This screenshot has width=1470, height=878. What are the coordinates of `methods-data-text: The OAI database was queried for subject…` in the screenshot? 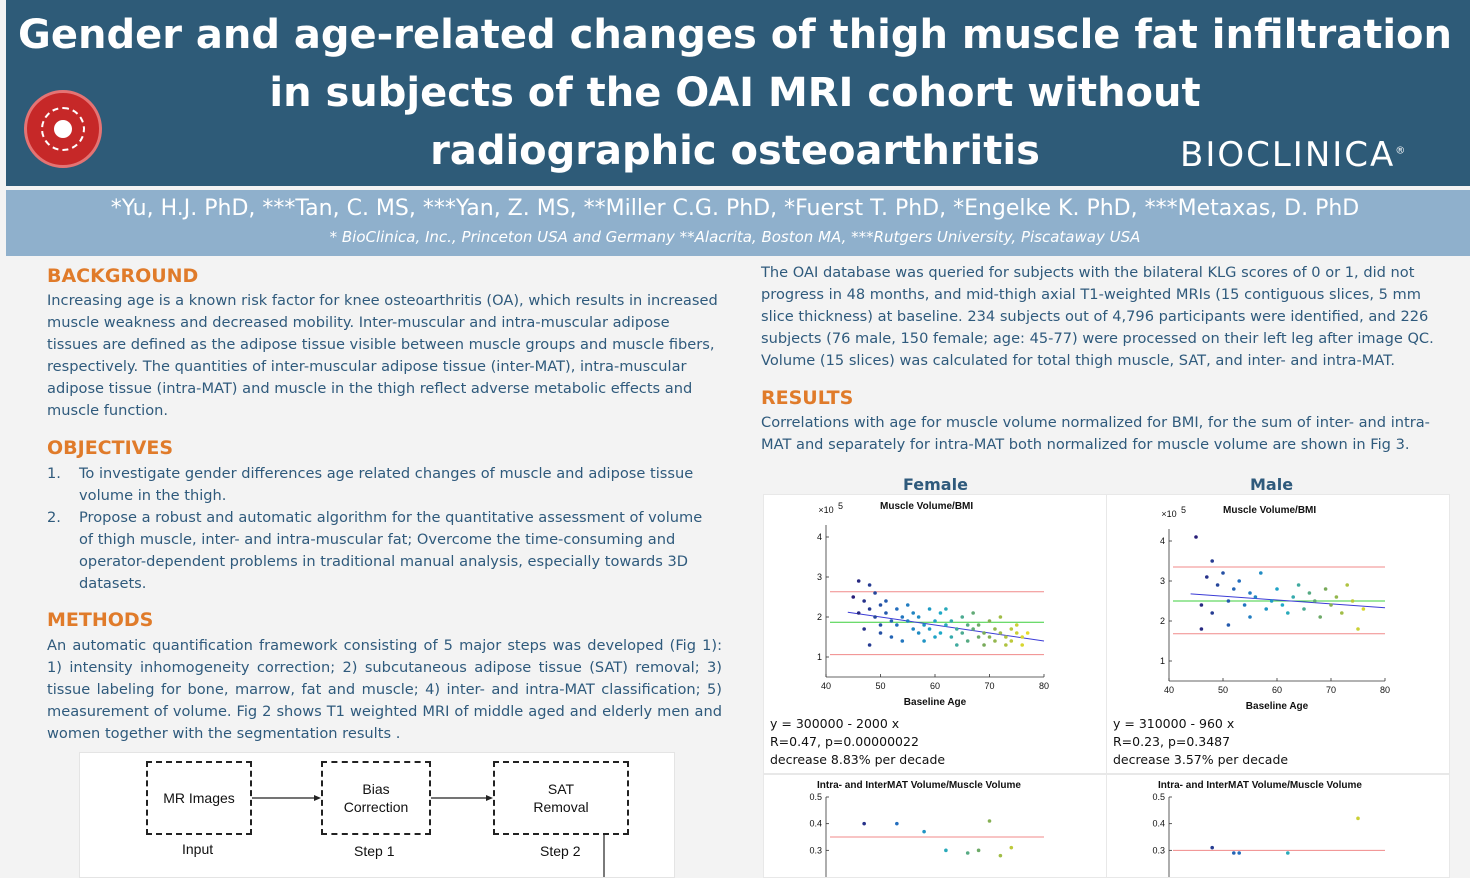 It's located at (1097, 316).